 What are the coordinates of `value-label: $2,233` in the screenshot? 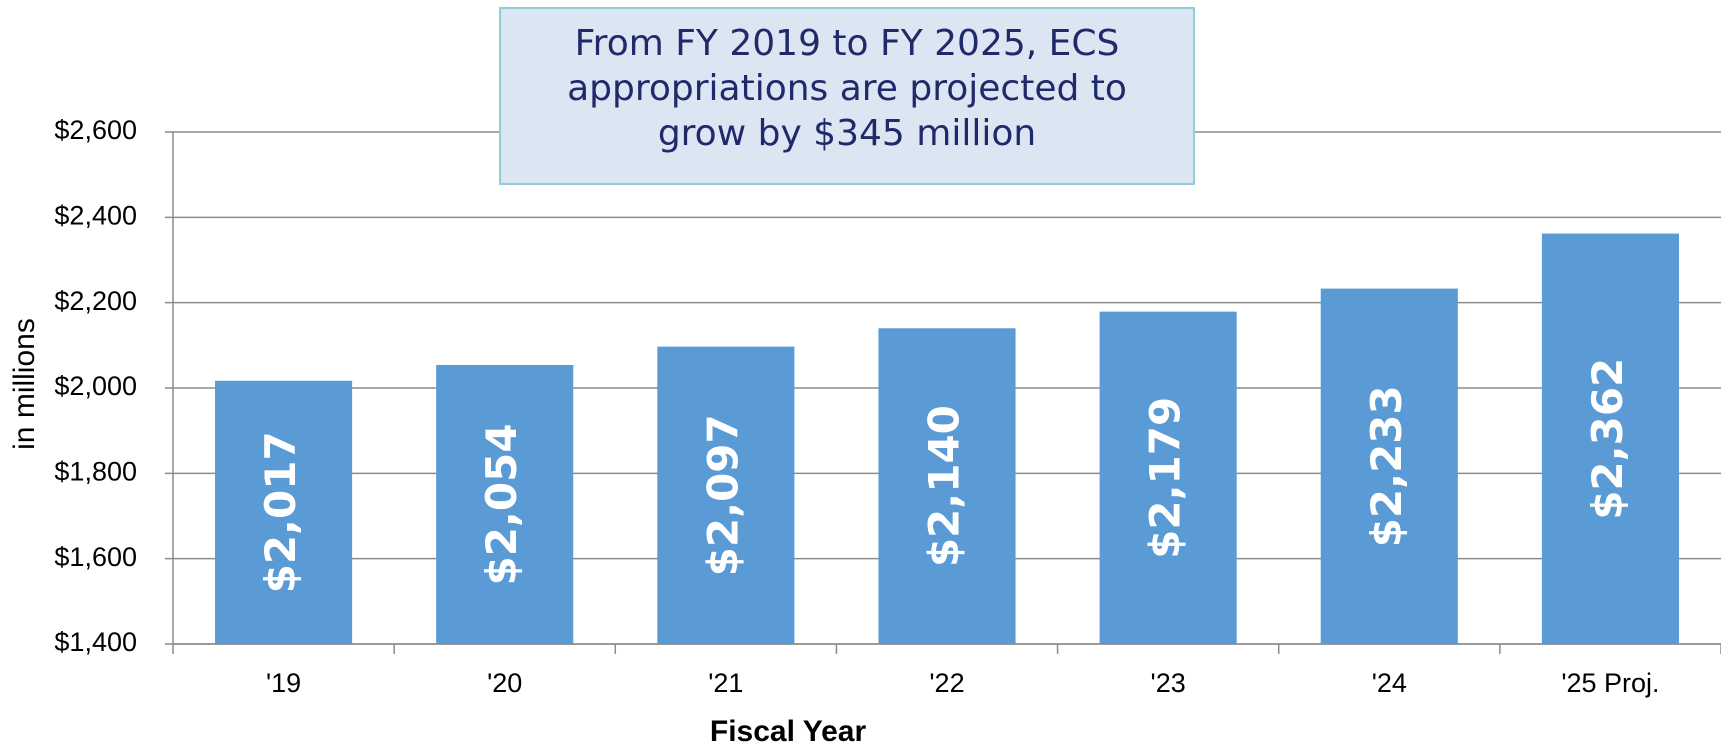 It's located at (1386, 466).